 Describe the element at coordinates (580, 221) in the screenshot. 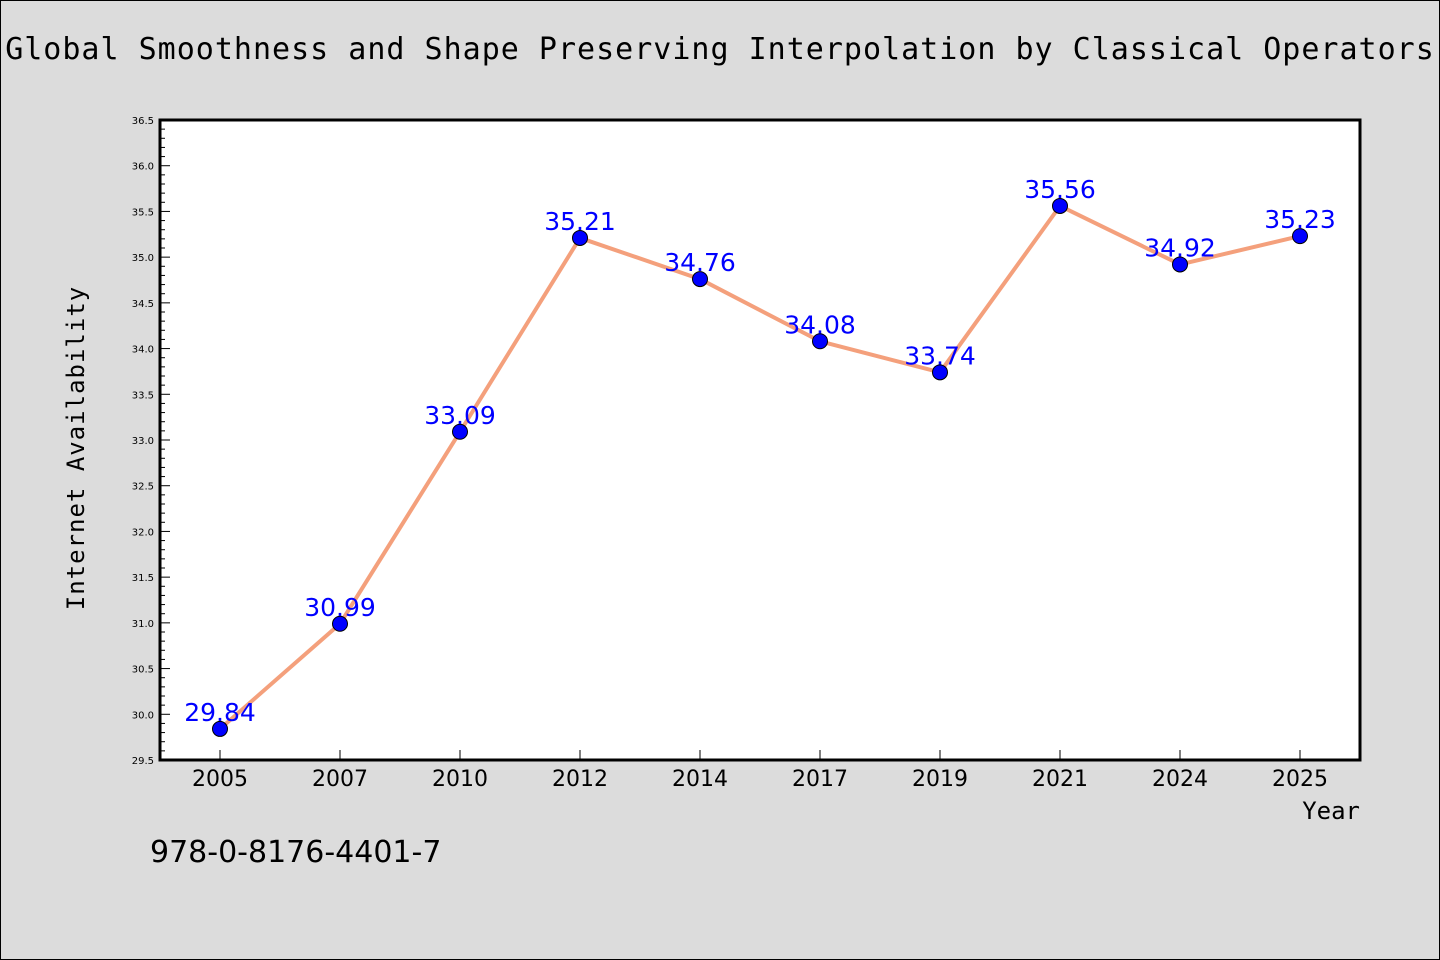

I see `data-label: 35.21` at that location.